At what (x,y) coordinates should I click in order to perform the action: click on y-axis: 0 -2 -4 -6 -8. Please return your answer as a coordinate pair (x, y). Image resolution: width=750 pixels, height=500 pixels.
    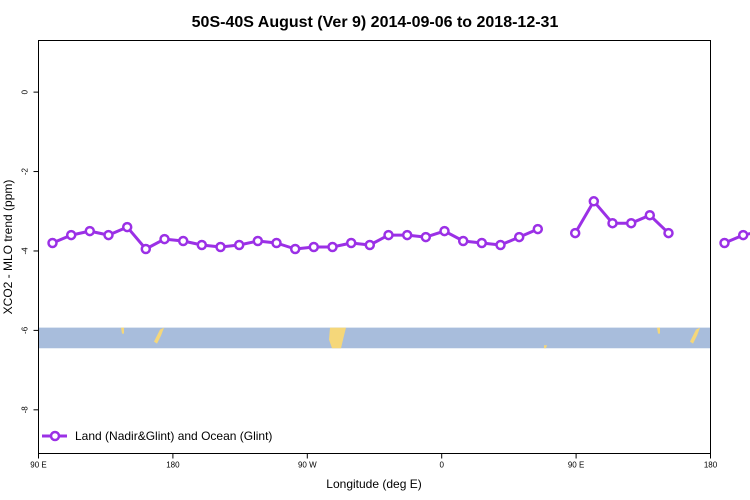
    Looking at the image, I should click on (30, 251).